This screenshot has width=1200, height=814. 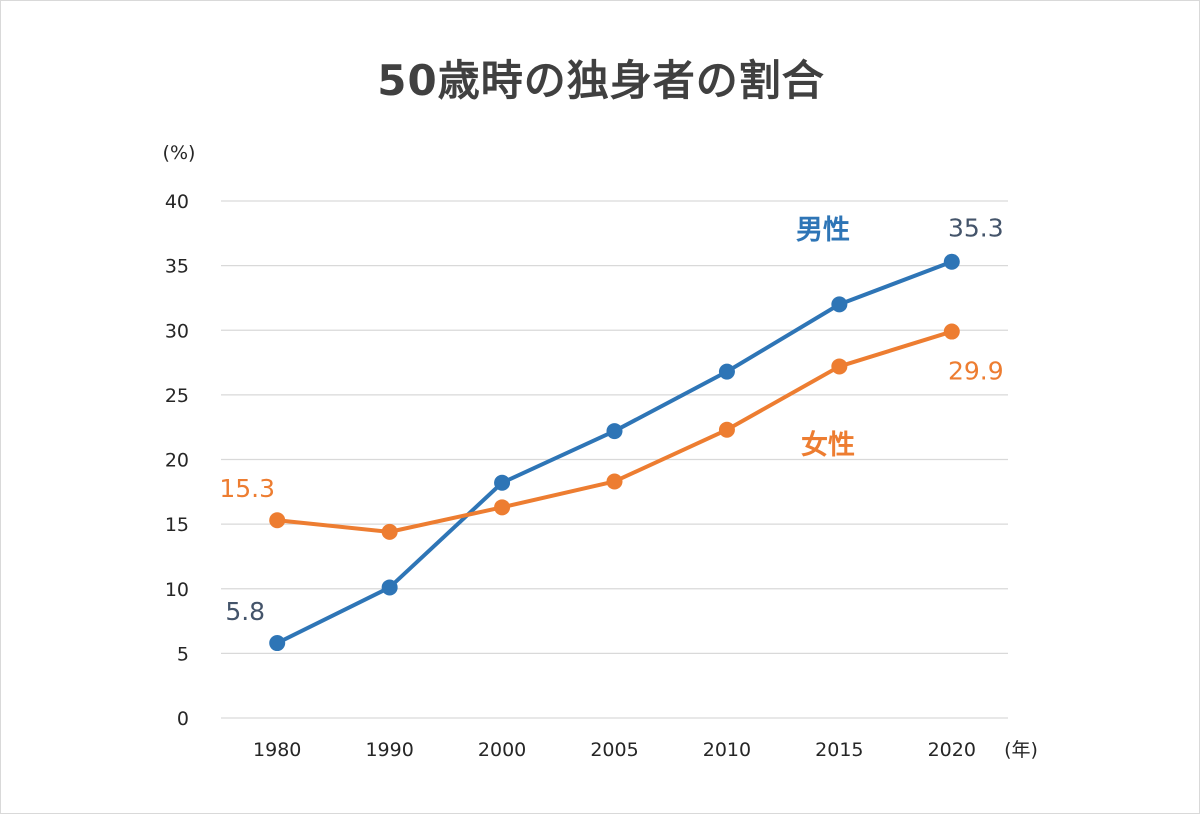 What do you see at coordinates (177, 590) in the screenshot?
I see `y-tick-label: 10` at bounding box center [177, 590].